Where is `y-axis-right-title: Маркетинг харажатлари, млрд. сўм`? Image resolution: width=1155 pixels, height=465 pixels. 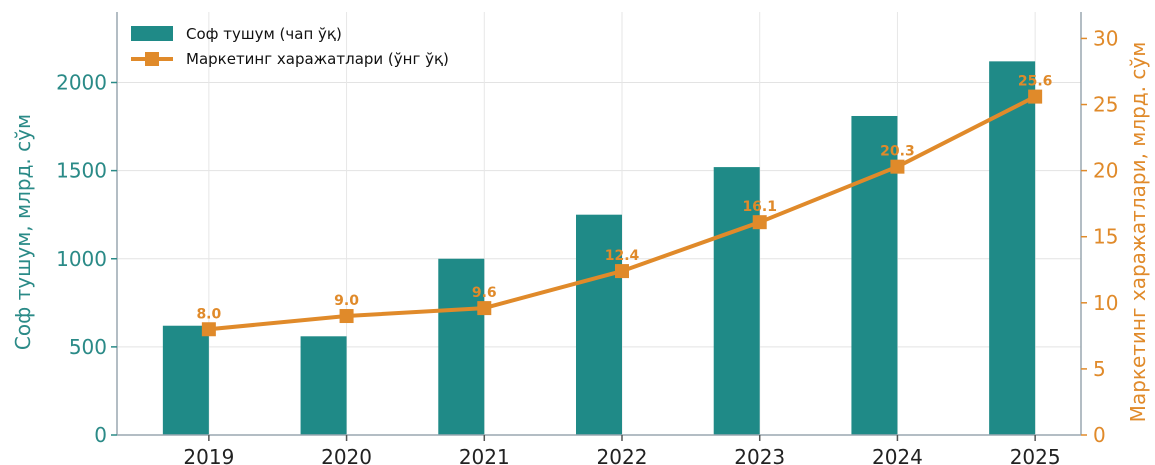
y-axis-right-title: Маркетинг харажатлари, млрд. сўм is located at coordinates (1138, 232).